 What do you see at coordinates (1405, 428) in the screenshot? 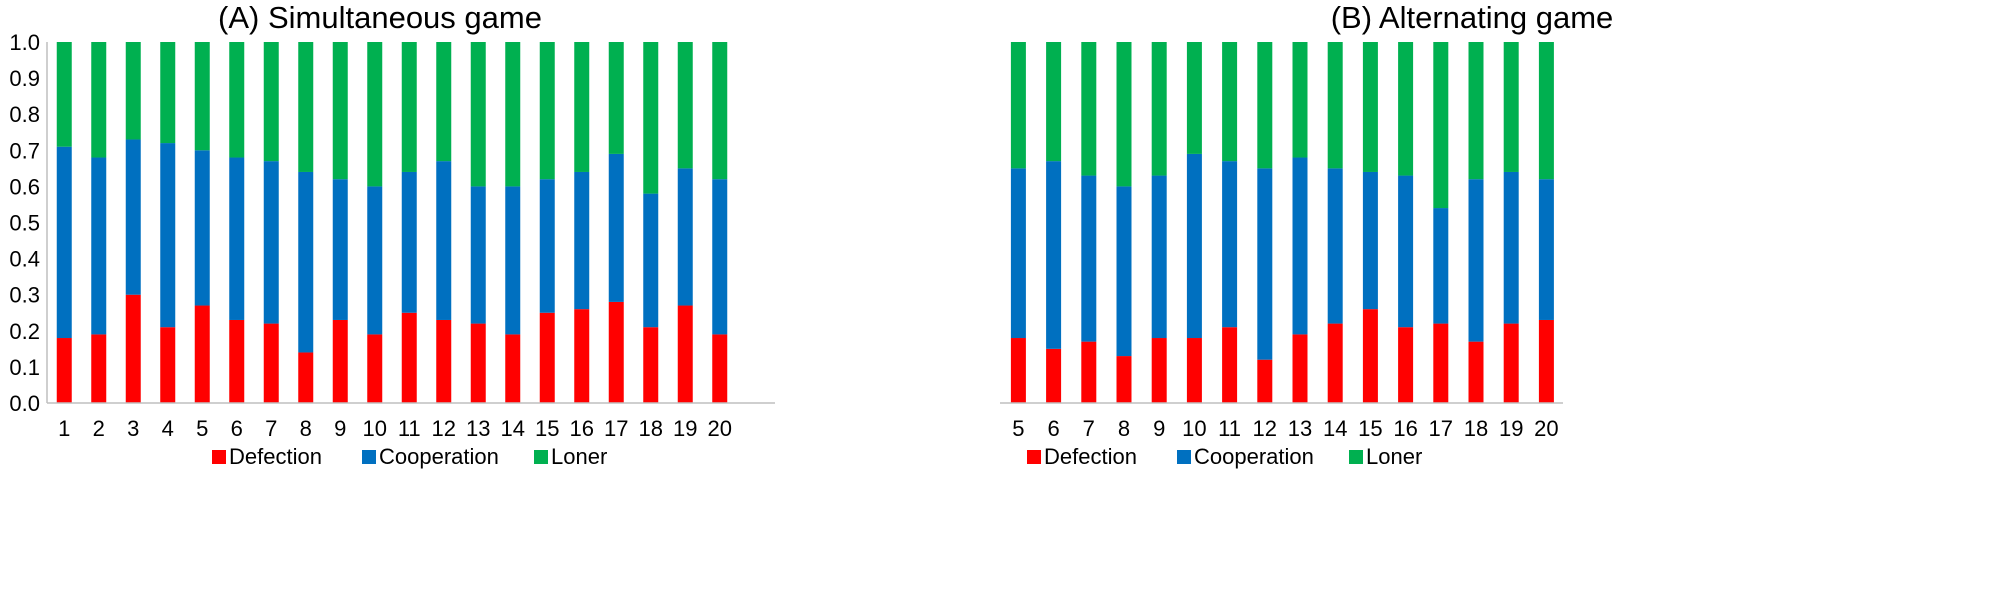
I see `x-tick-label: 16` at bounding box center [1405, 428].